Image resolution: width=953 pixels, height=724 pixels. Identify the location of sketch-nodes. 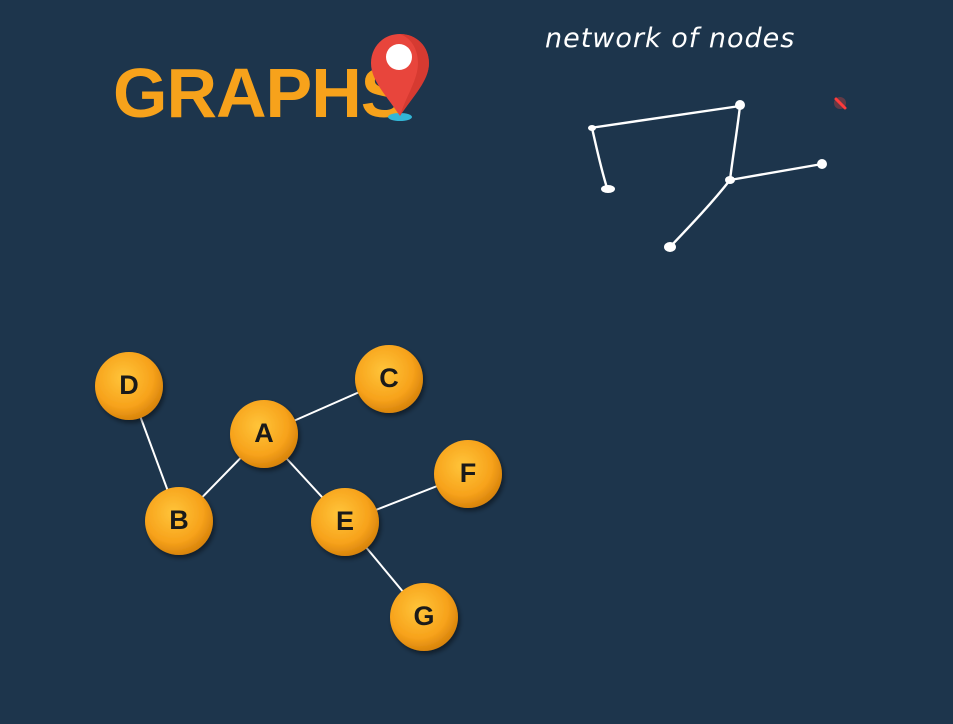
(707, 176).